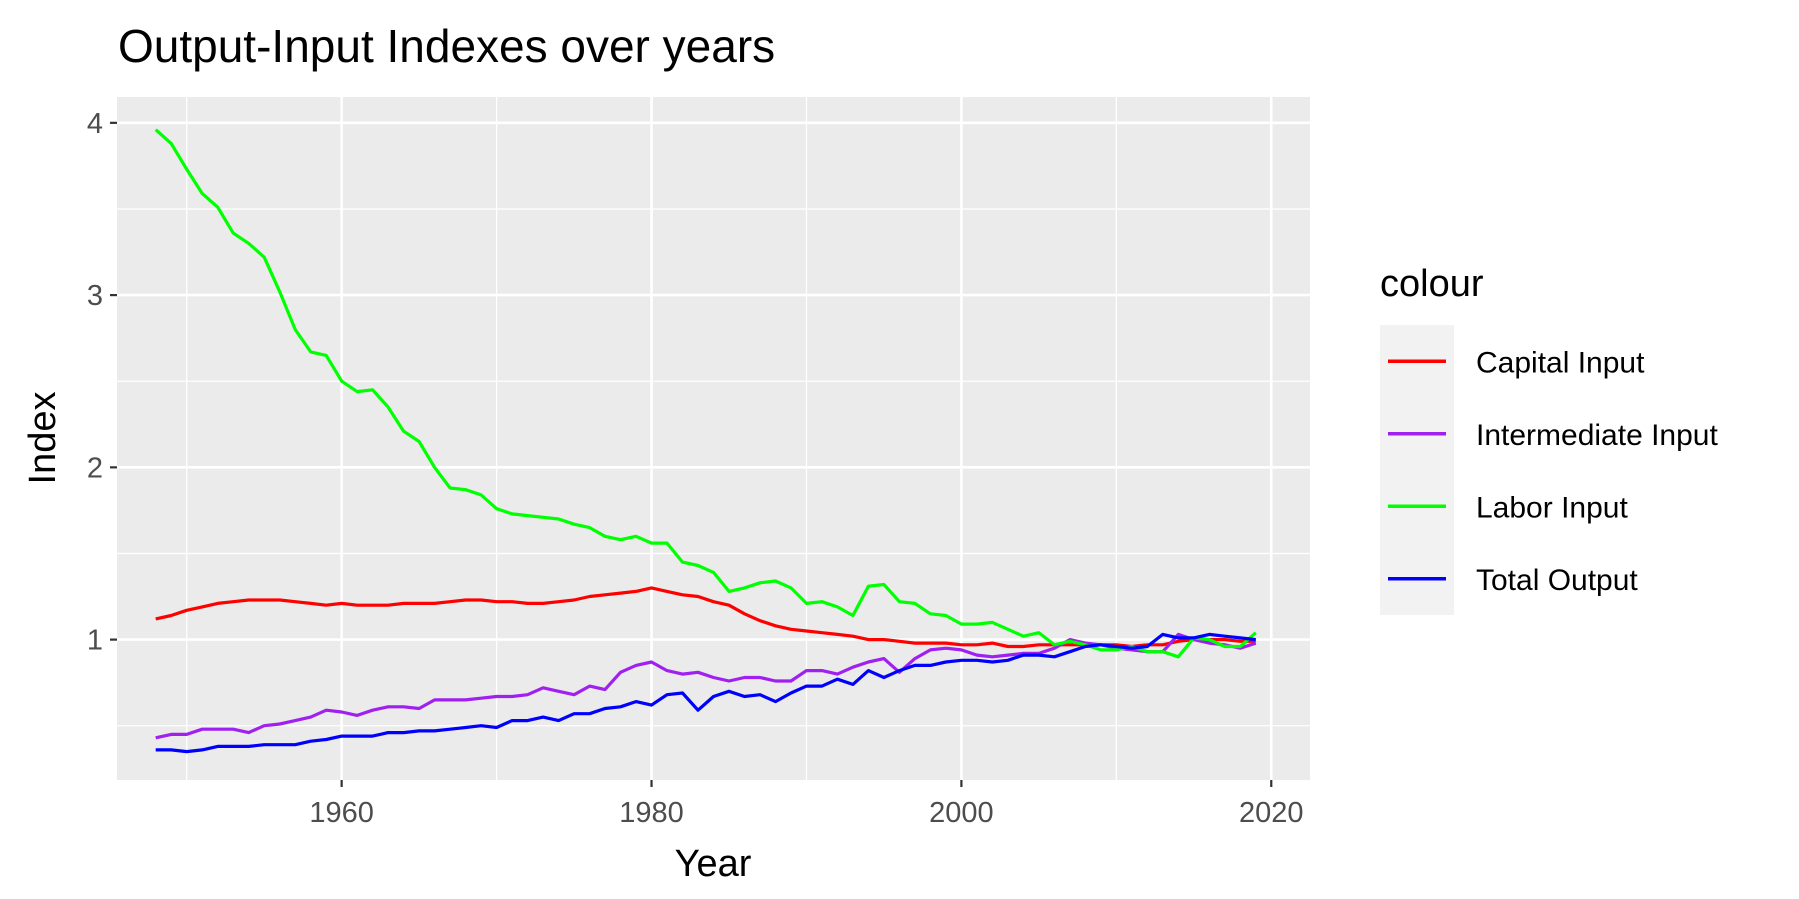 The height and width of the screenshot is (899, 1799). What do you see at coordinates (102, 382) in the screenshot?
I see `y-axis: 1 2 3 4` at bounding box center [102, 382].